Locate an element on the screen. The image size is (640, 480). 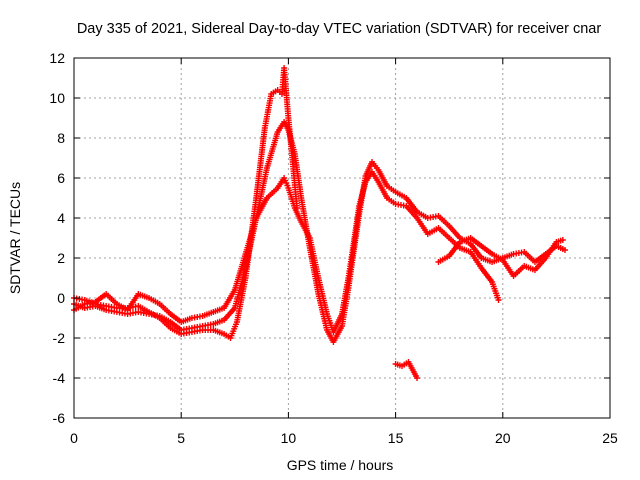
y-tick-labels: -6 -4 -2 0 2 4 6 8 10 12 is located at coordinates (57, 238).